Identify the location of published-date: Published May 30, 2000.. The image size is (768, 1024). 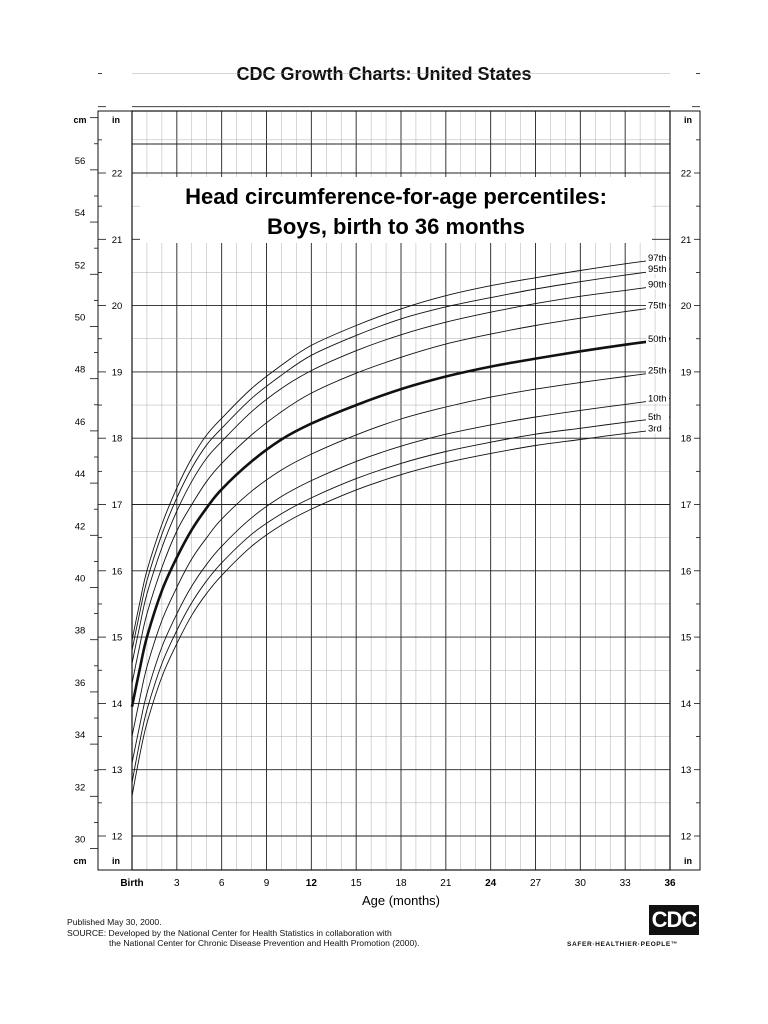
(114, 922).